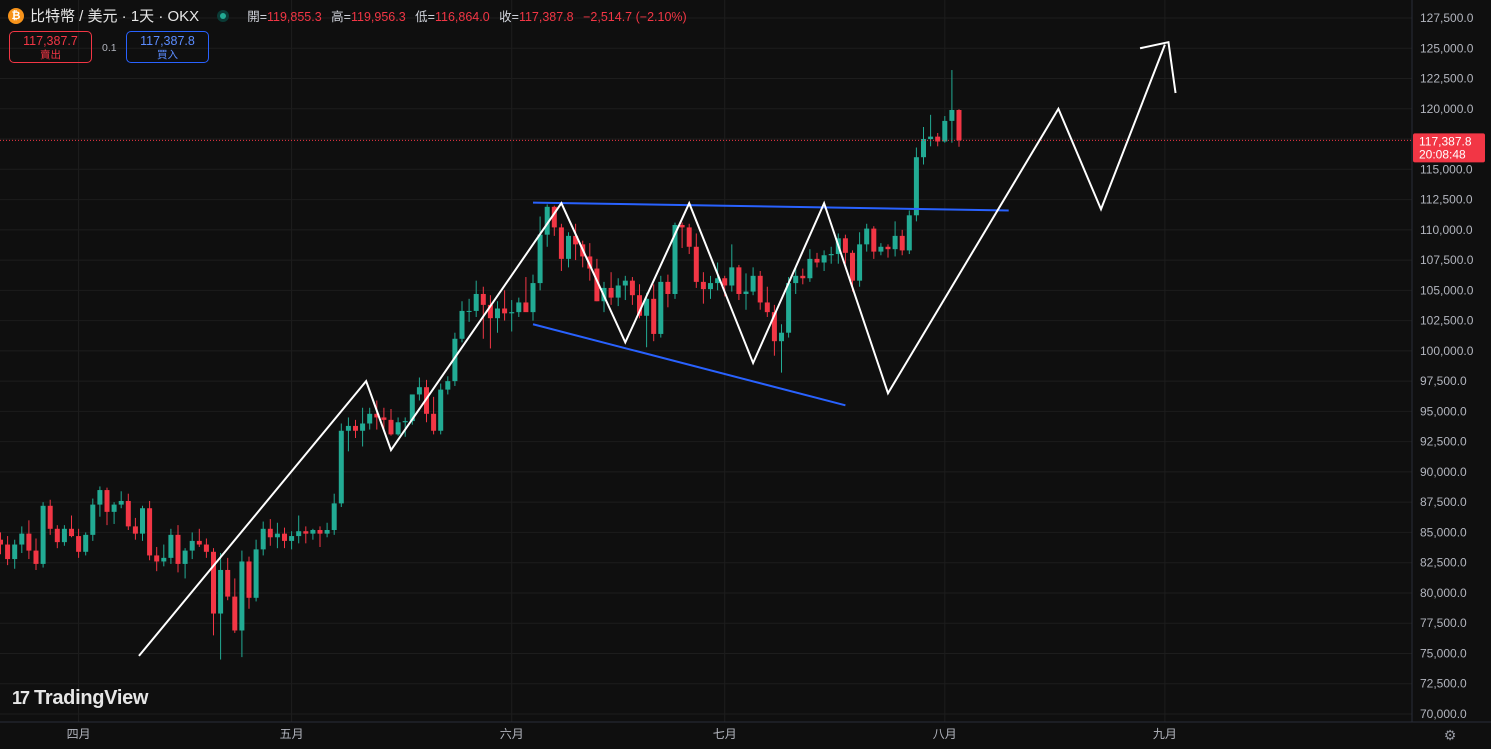 The image size is (1491, 749). I want to click on y-tick-label: 82,500.0, so click(1443, 563).